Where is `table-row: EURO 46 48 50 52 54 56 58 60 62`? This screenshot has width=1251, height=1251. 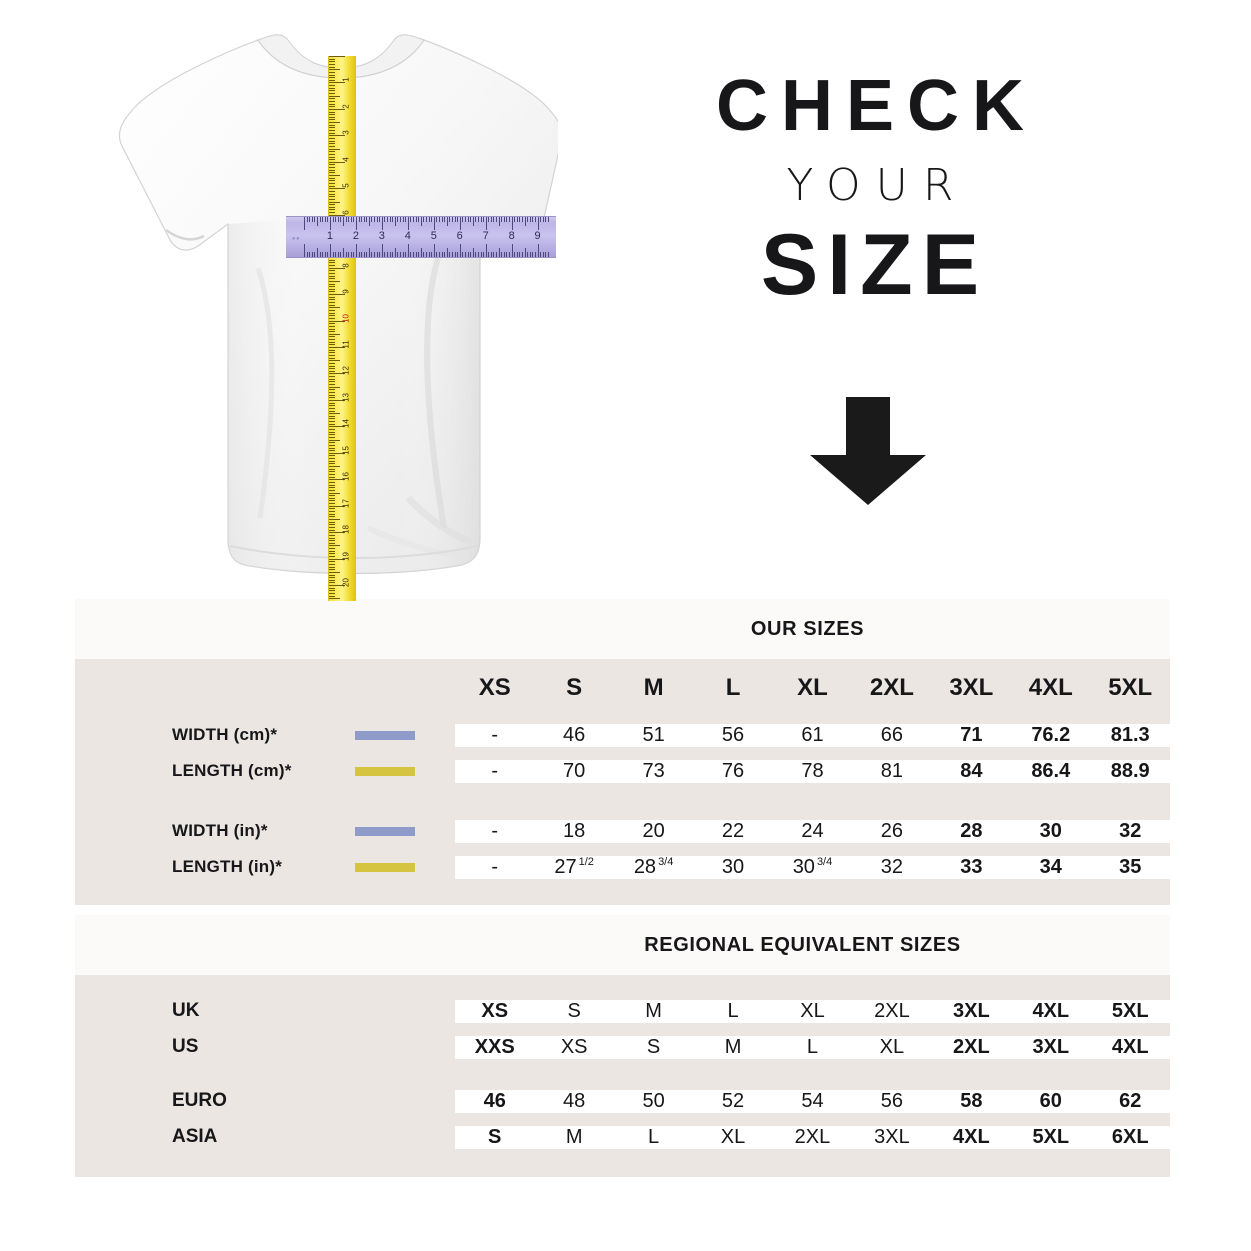
table-row: EURO 46 48 50 52 54 56 58 60 62 is located at coordinates (622, 1101).